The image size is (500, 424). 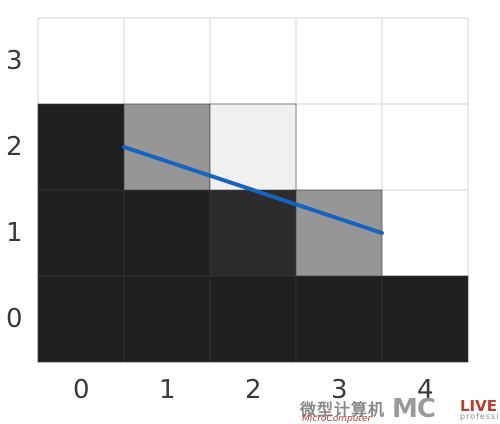 I want to click on y-tick-label: 0, so click(x=14, y=319).